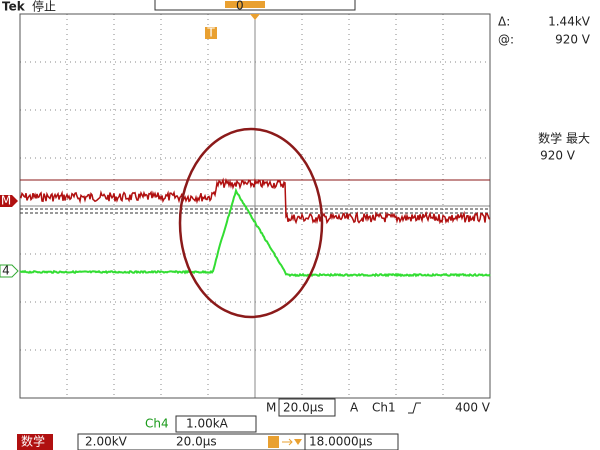 The height and width of the screenshot is (450, 600). I want to click on math-readout-value: 920 V, so click(558, 156).